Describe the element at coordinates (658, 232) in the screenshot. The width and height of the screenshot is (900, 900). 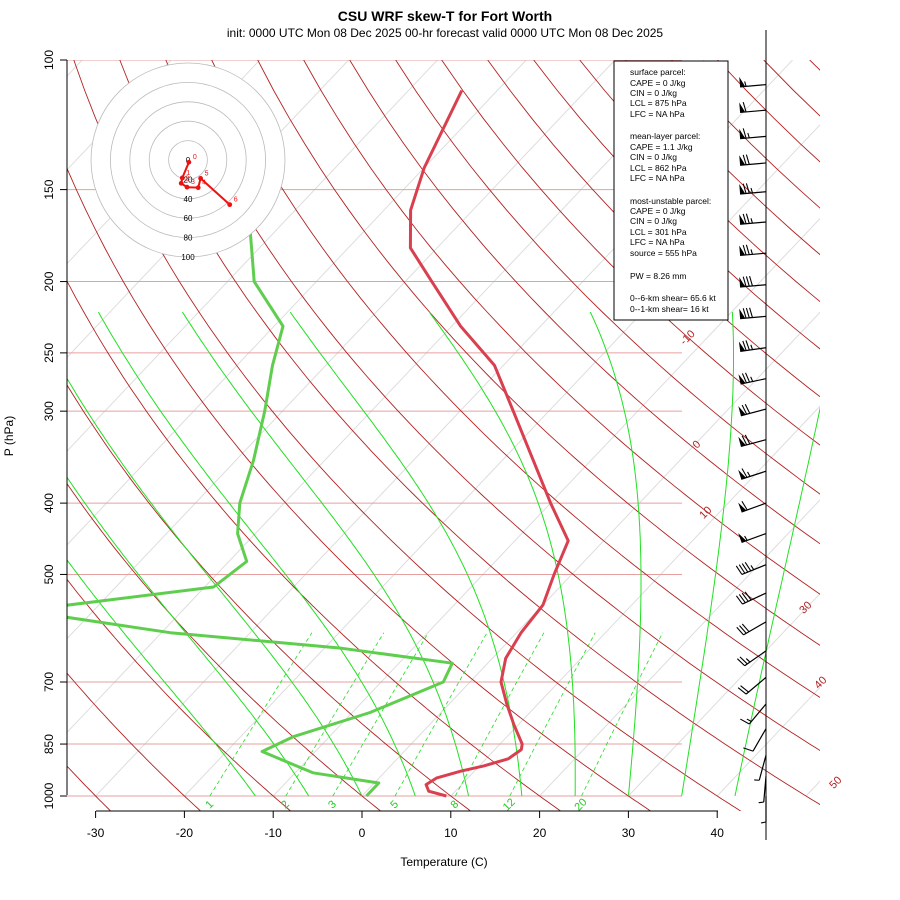
I see `mu-lcl: LCL = 301 hPa` at that location.